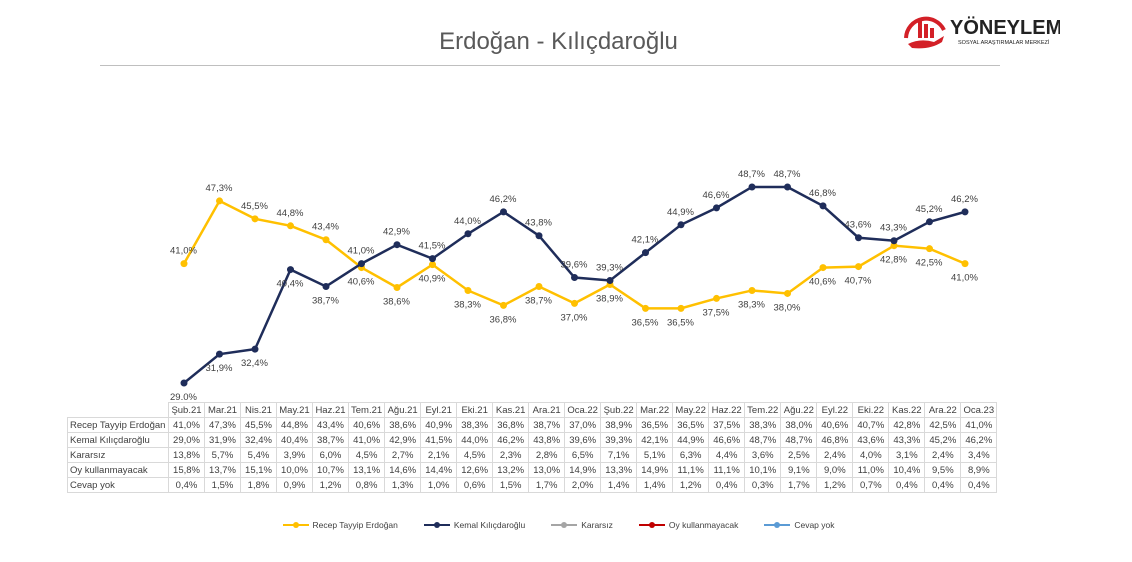 This screenshot has height=562, width=1132. I want to click on legend-label: Kararsız, so click(597, 525).